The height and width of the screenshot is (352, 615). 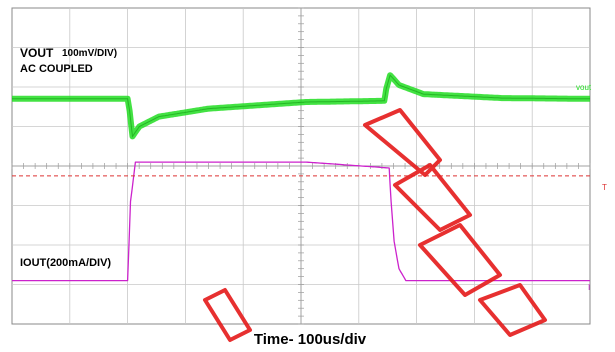 What do you see at coordinates (65, 263) in the screenshot?
I see `iout-label: IOUT(200mA/DIV)` at bounding box center [65, 263].